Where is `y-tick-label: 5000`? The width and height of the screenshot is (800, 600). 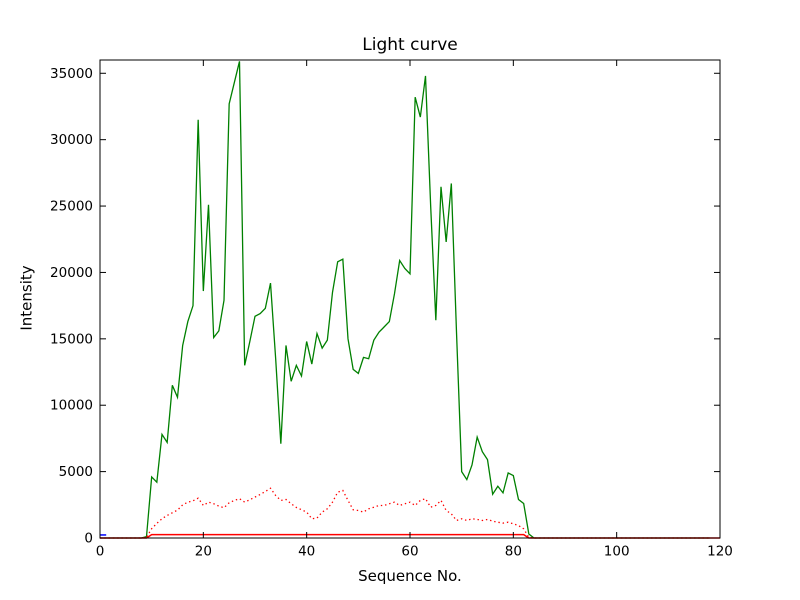
y-tick-label: 5000 is located at coordinates (76, 472).